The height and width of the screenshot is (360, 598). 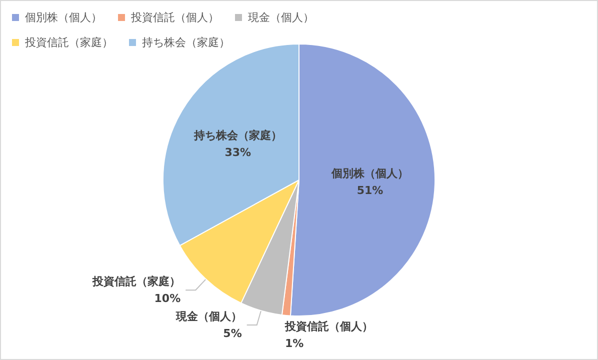 I want to click on data-label: 33%, so click(x=238, y=152).